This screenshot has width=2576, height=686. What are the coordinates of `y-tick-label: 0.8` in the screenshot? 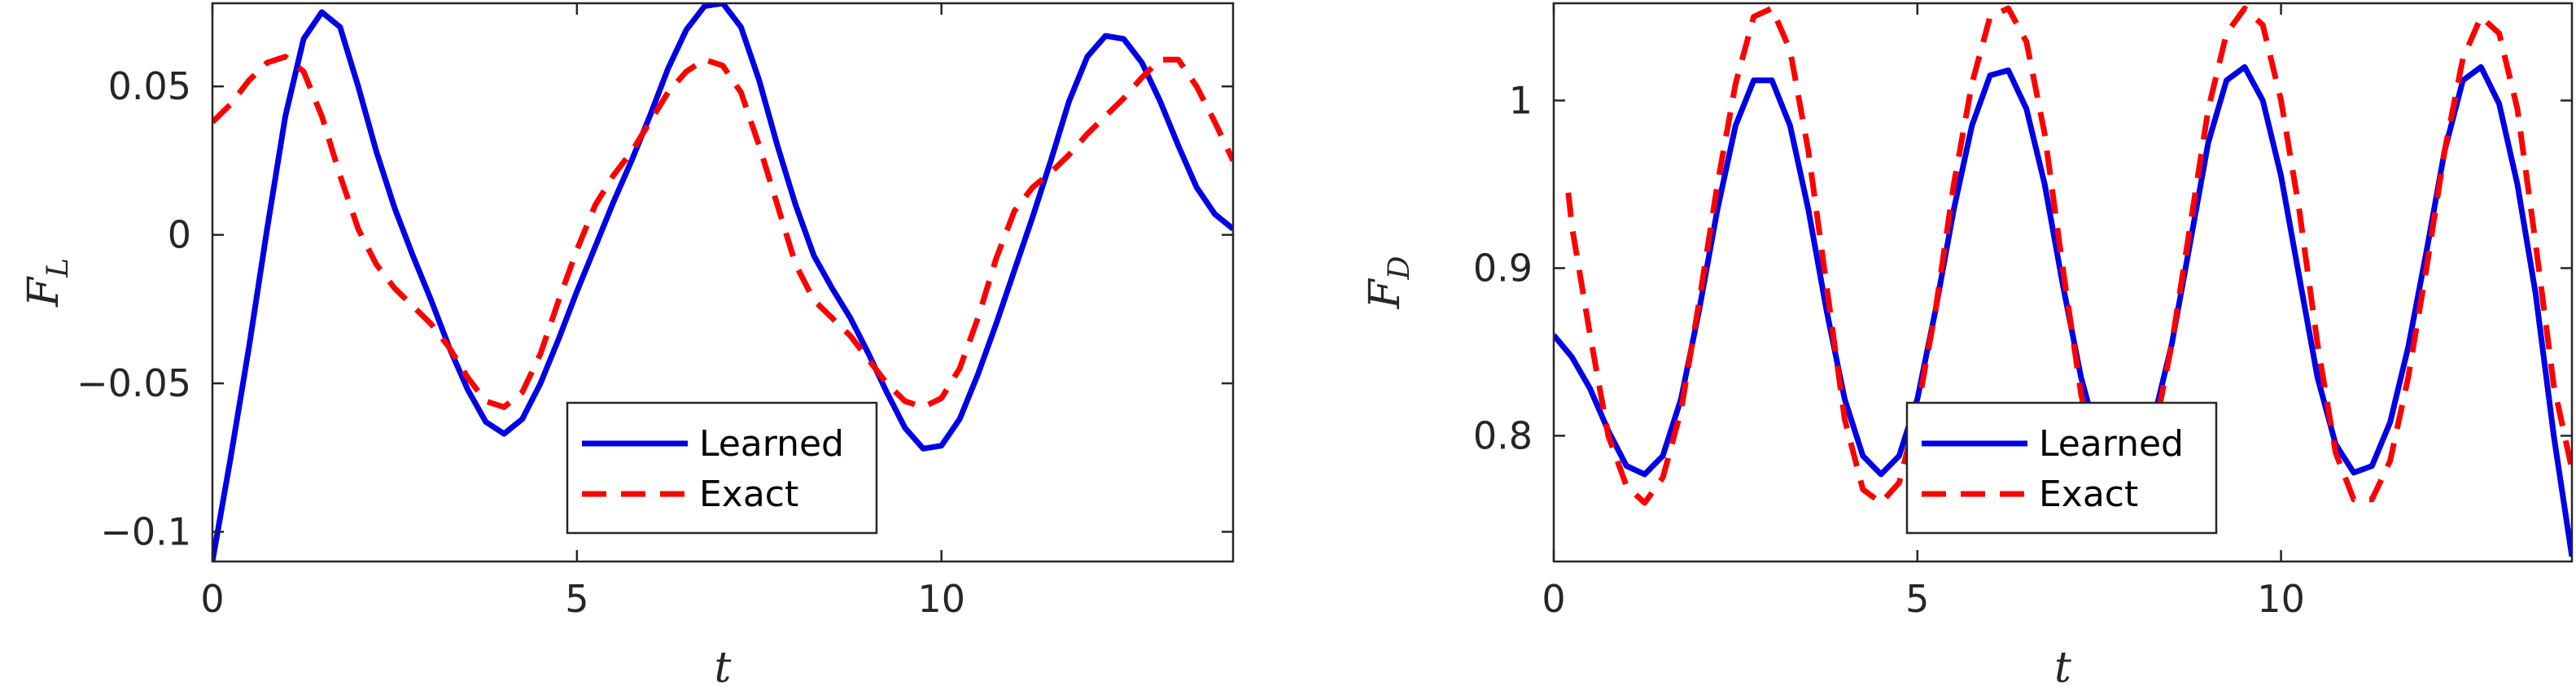 It's located at (1503, 435).